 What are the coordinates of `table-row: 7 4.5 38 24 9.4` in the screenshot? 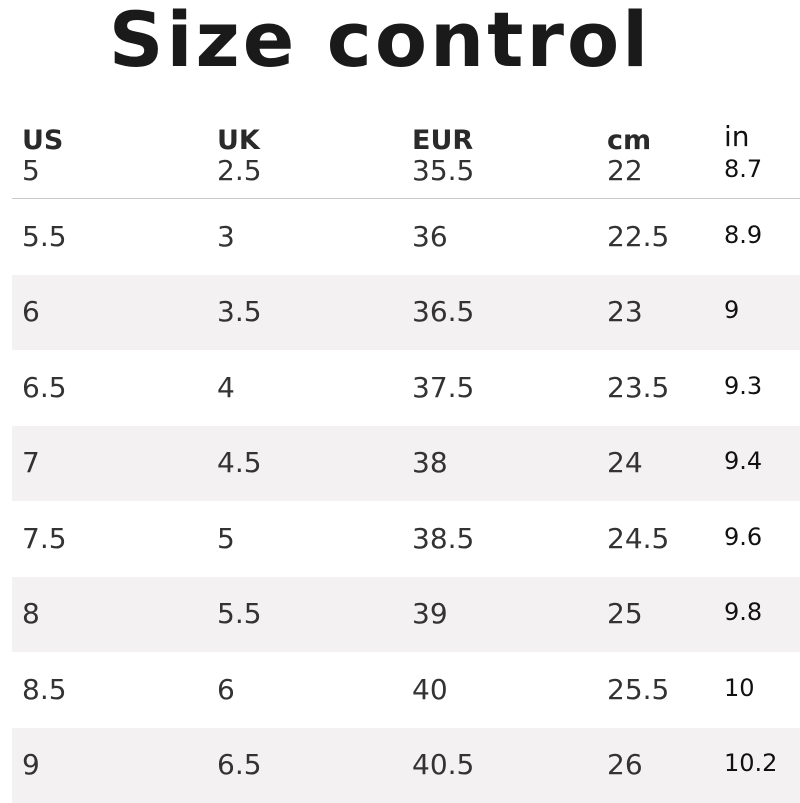 It's located at (406, 464).